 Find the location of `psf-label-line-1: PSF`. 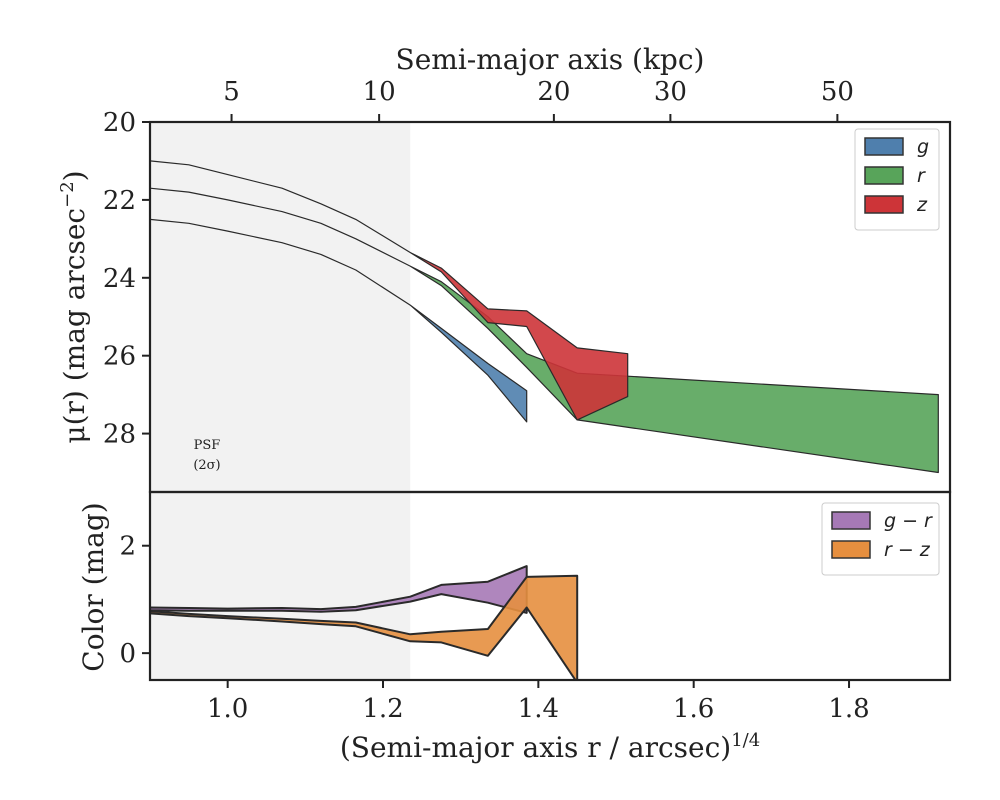

psf-label-line-1: PSF is located at coordinates (207, 445).